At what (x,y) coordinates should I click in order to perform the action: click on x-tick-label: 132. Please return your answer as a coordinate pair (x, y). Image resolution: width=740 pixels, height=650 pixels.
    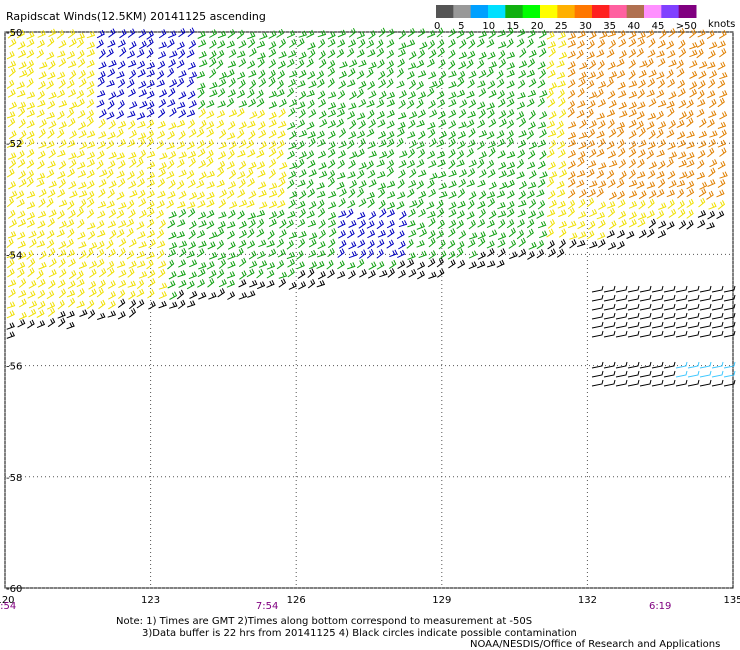
    Looking at the image, I should click on (587, 600).